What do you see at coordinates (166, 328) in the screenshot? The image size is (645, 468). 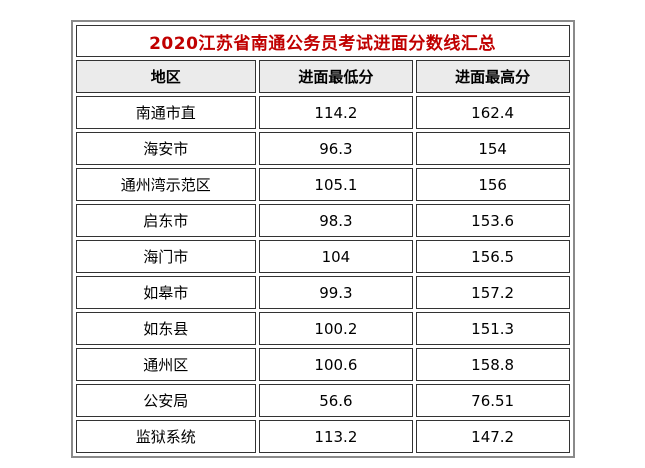 I see `region-cell: 如东县` at bounding box center [166, 328].